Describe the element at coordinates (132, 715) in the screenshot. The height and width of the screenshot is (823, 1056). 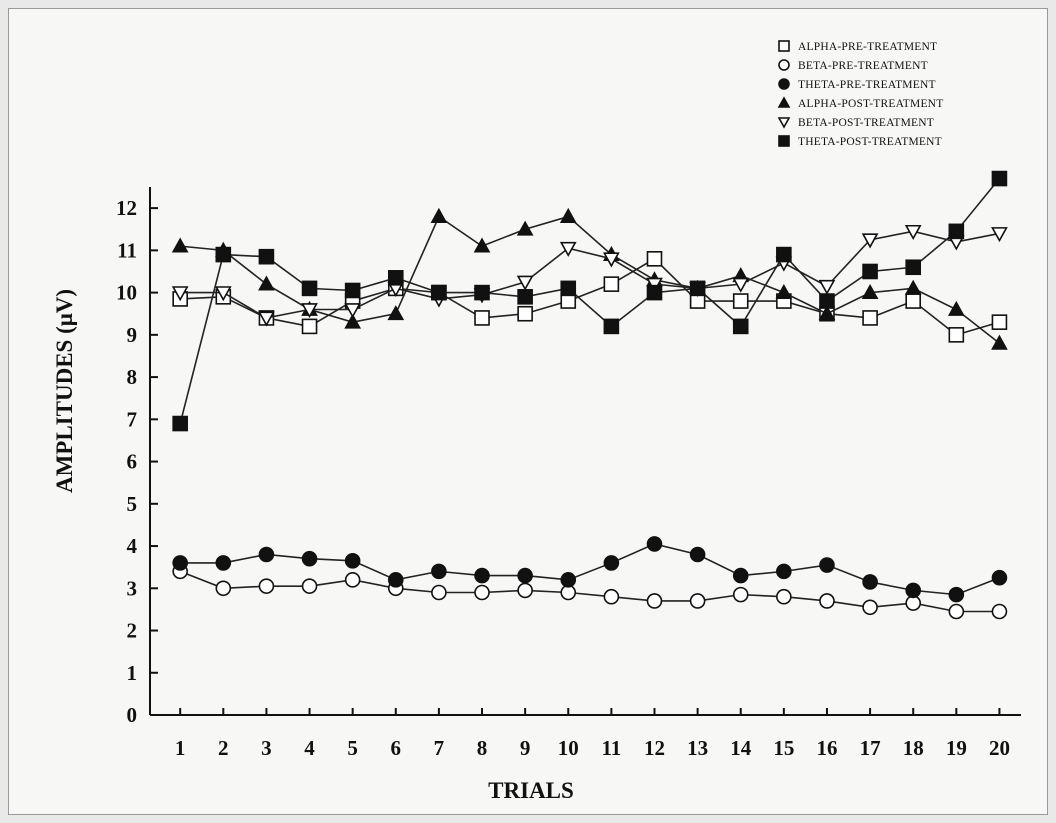
I see `y-tick-label: 0` at that location.